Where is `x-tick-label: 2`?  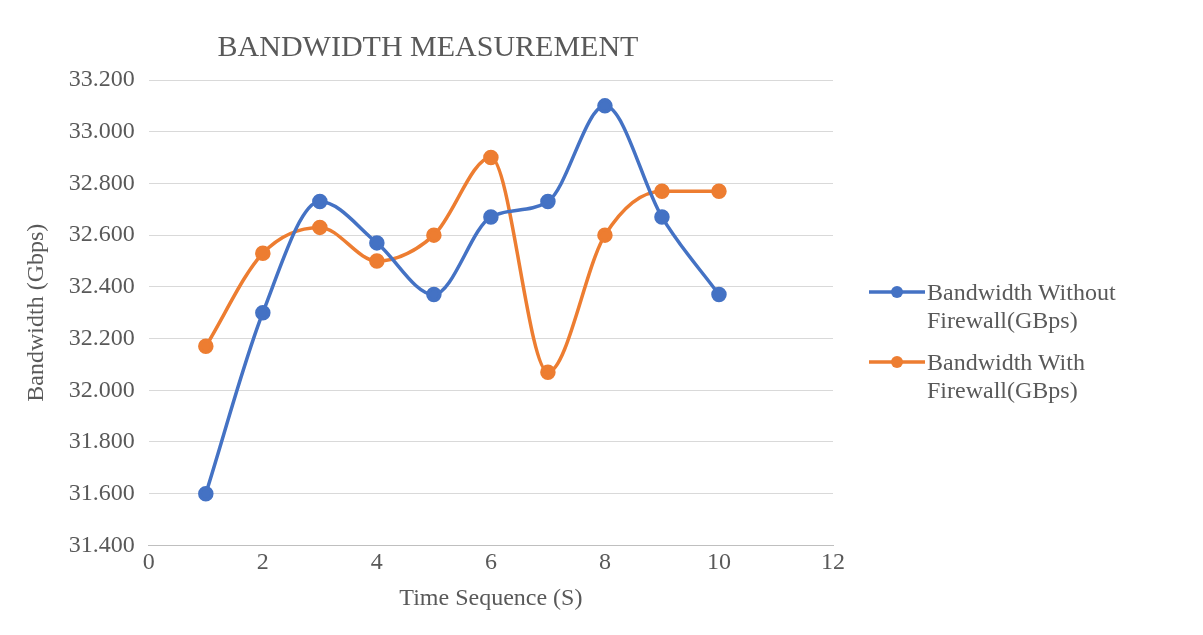
x-tick-label: 2 is located at coordinates (262, 561).